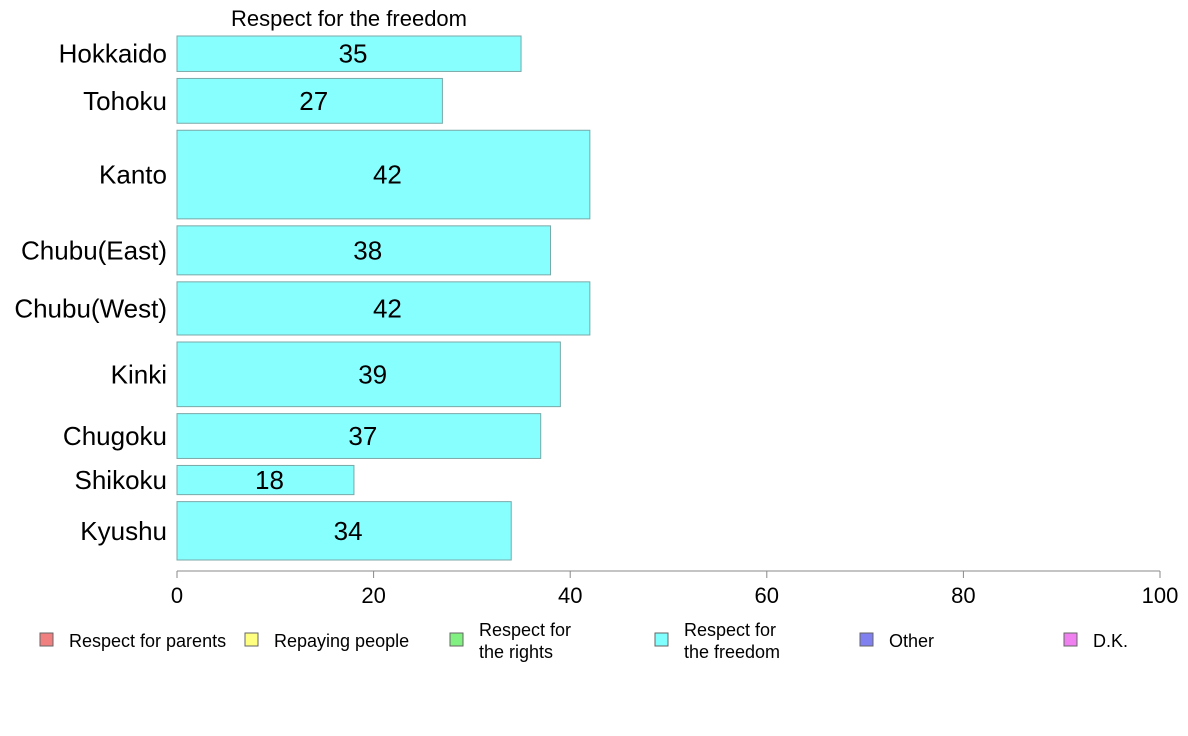  I want to click on bar-kanto, so click(383, 174).